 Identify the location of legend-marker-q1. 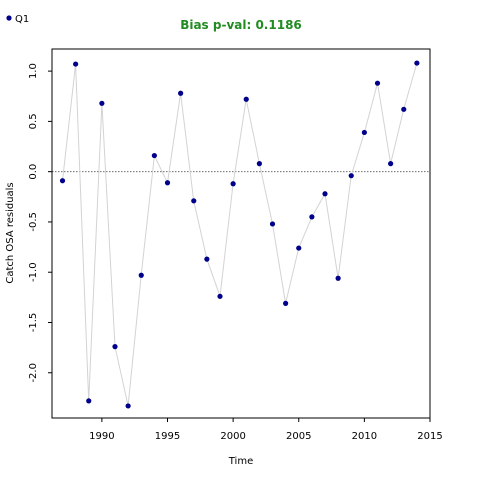
(9, 18).